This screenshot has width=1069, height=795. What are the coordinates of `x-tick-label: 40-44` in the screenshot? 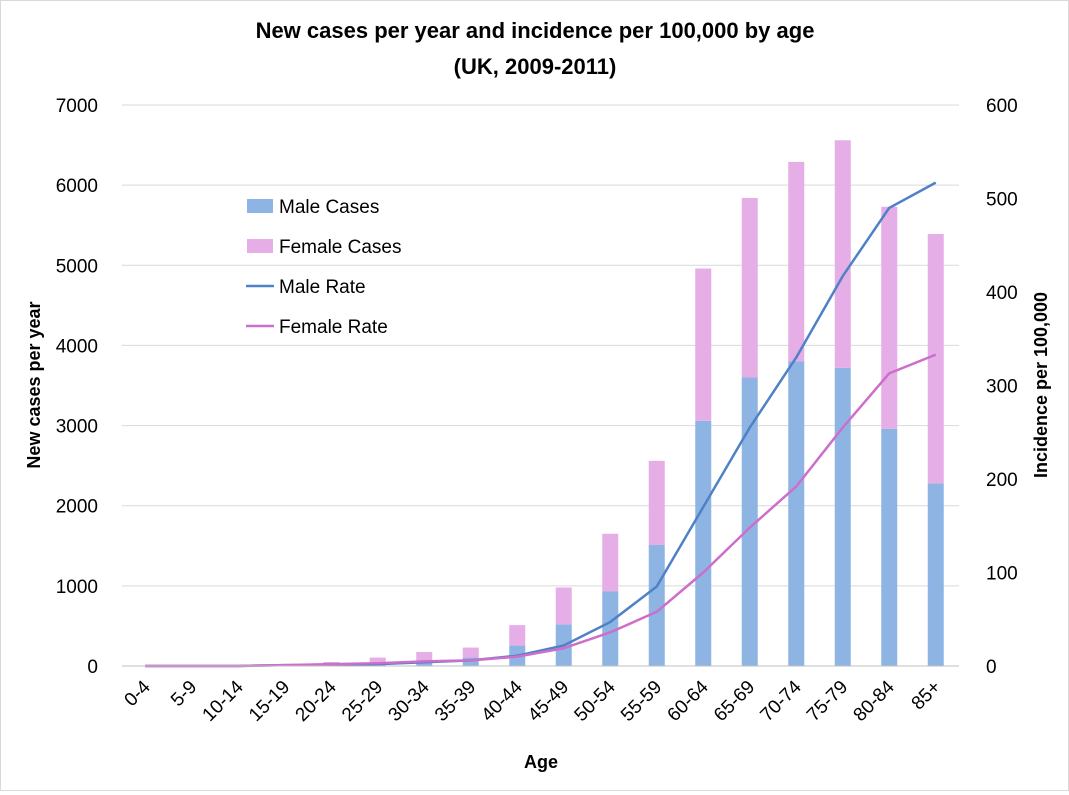 It's located at (503, 701).